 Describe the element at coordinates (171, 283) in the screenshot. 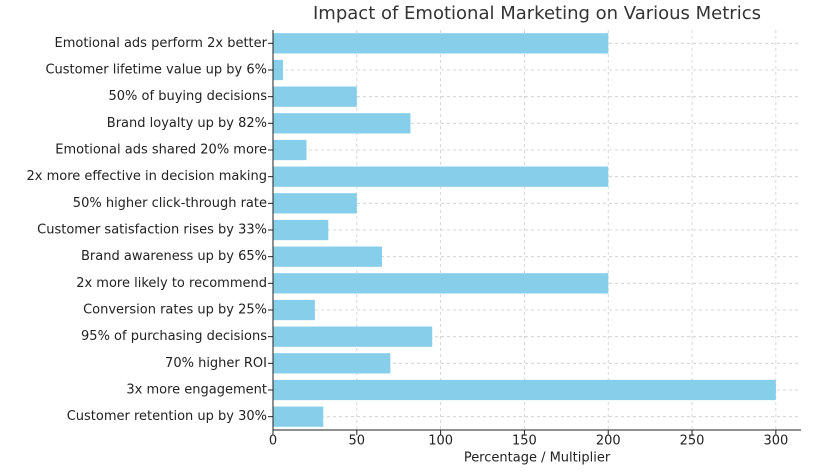

I see `y-tick-label: 2x more likely to recommend` at that location.